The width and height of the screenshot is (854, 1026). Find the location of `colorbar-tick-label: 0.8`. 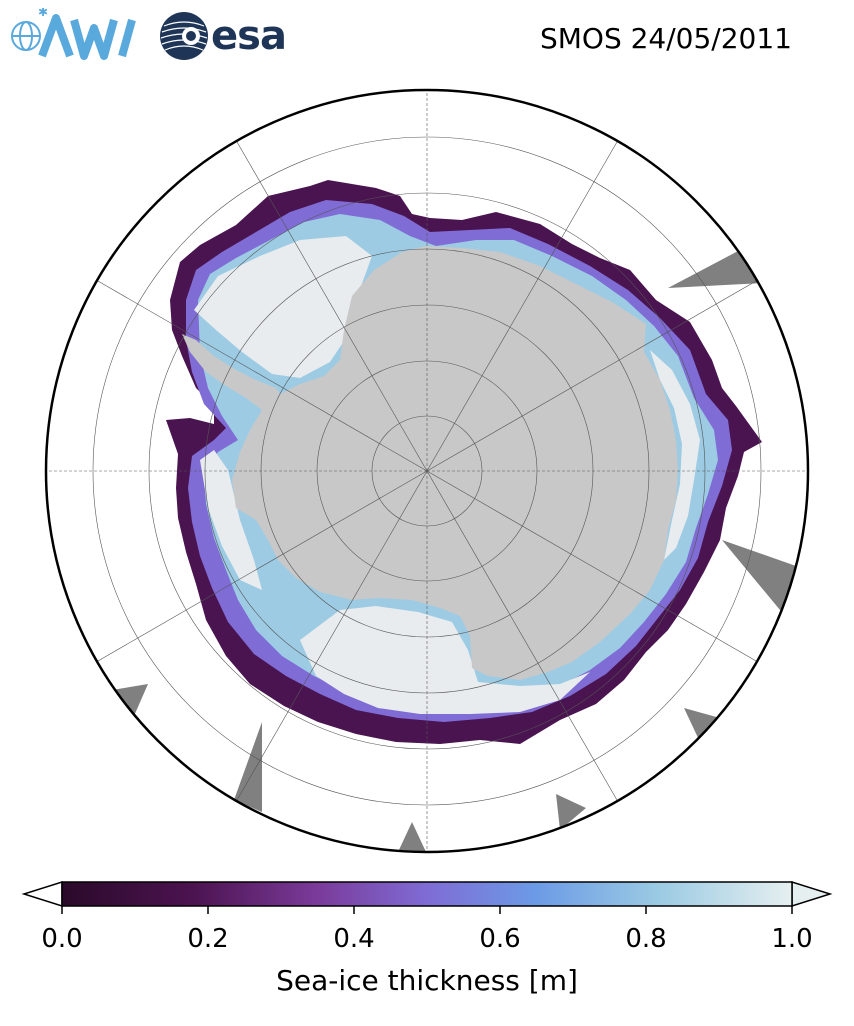

colorbar-tick-label: 0.8 is located at coordinates (646, 939).